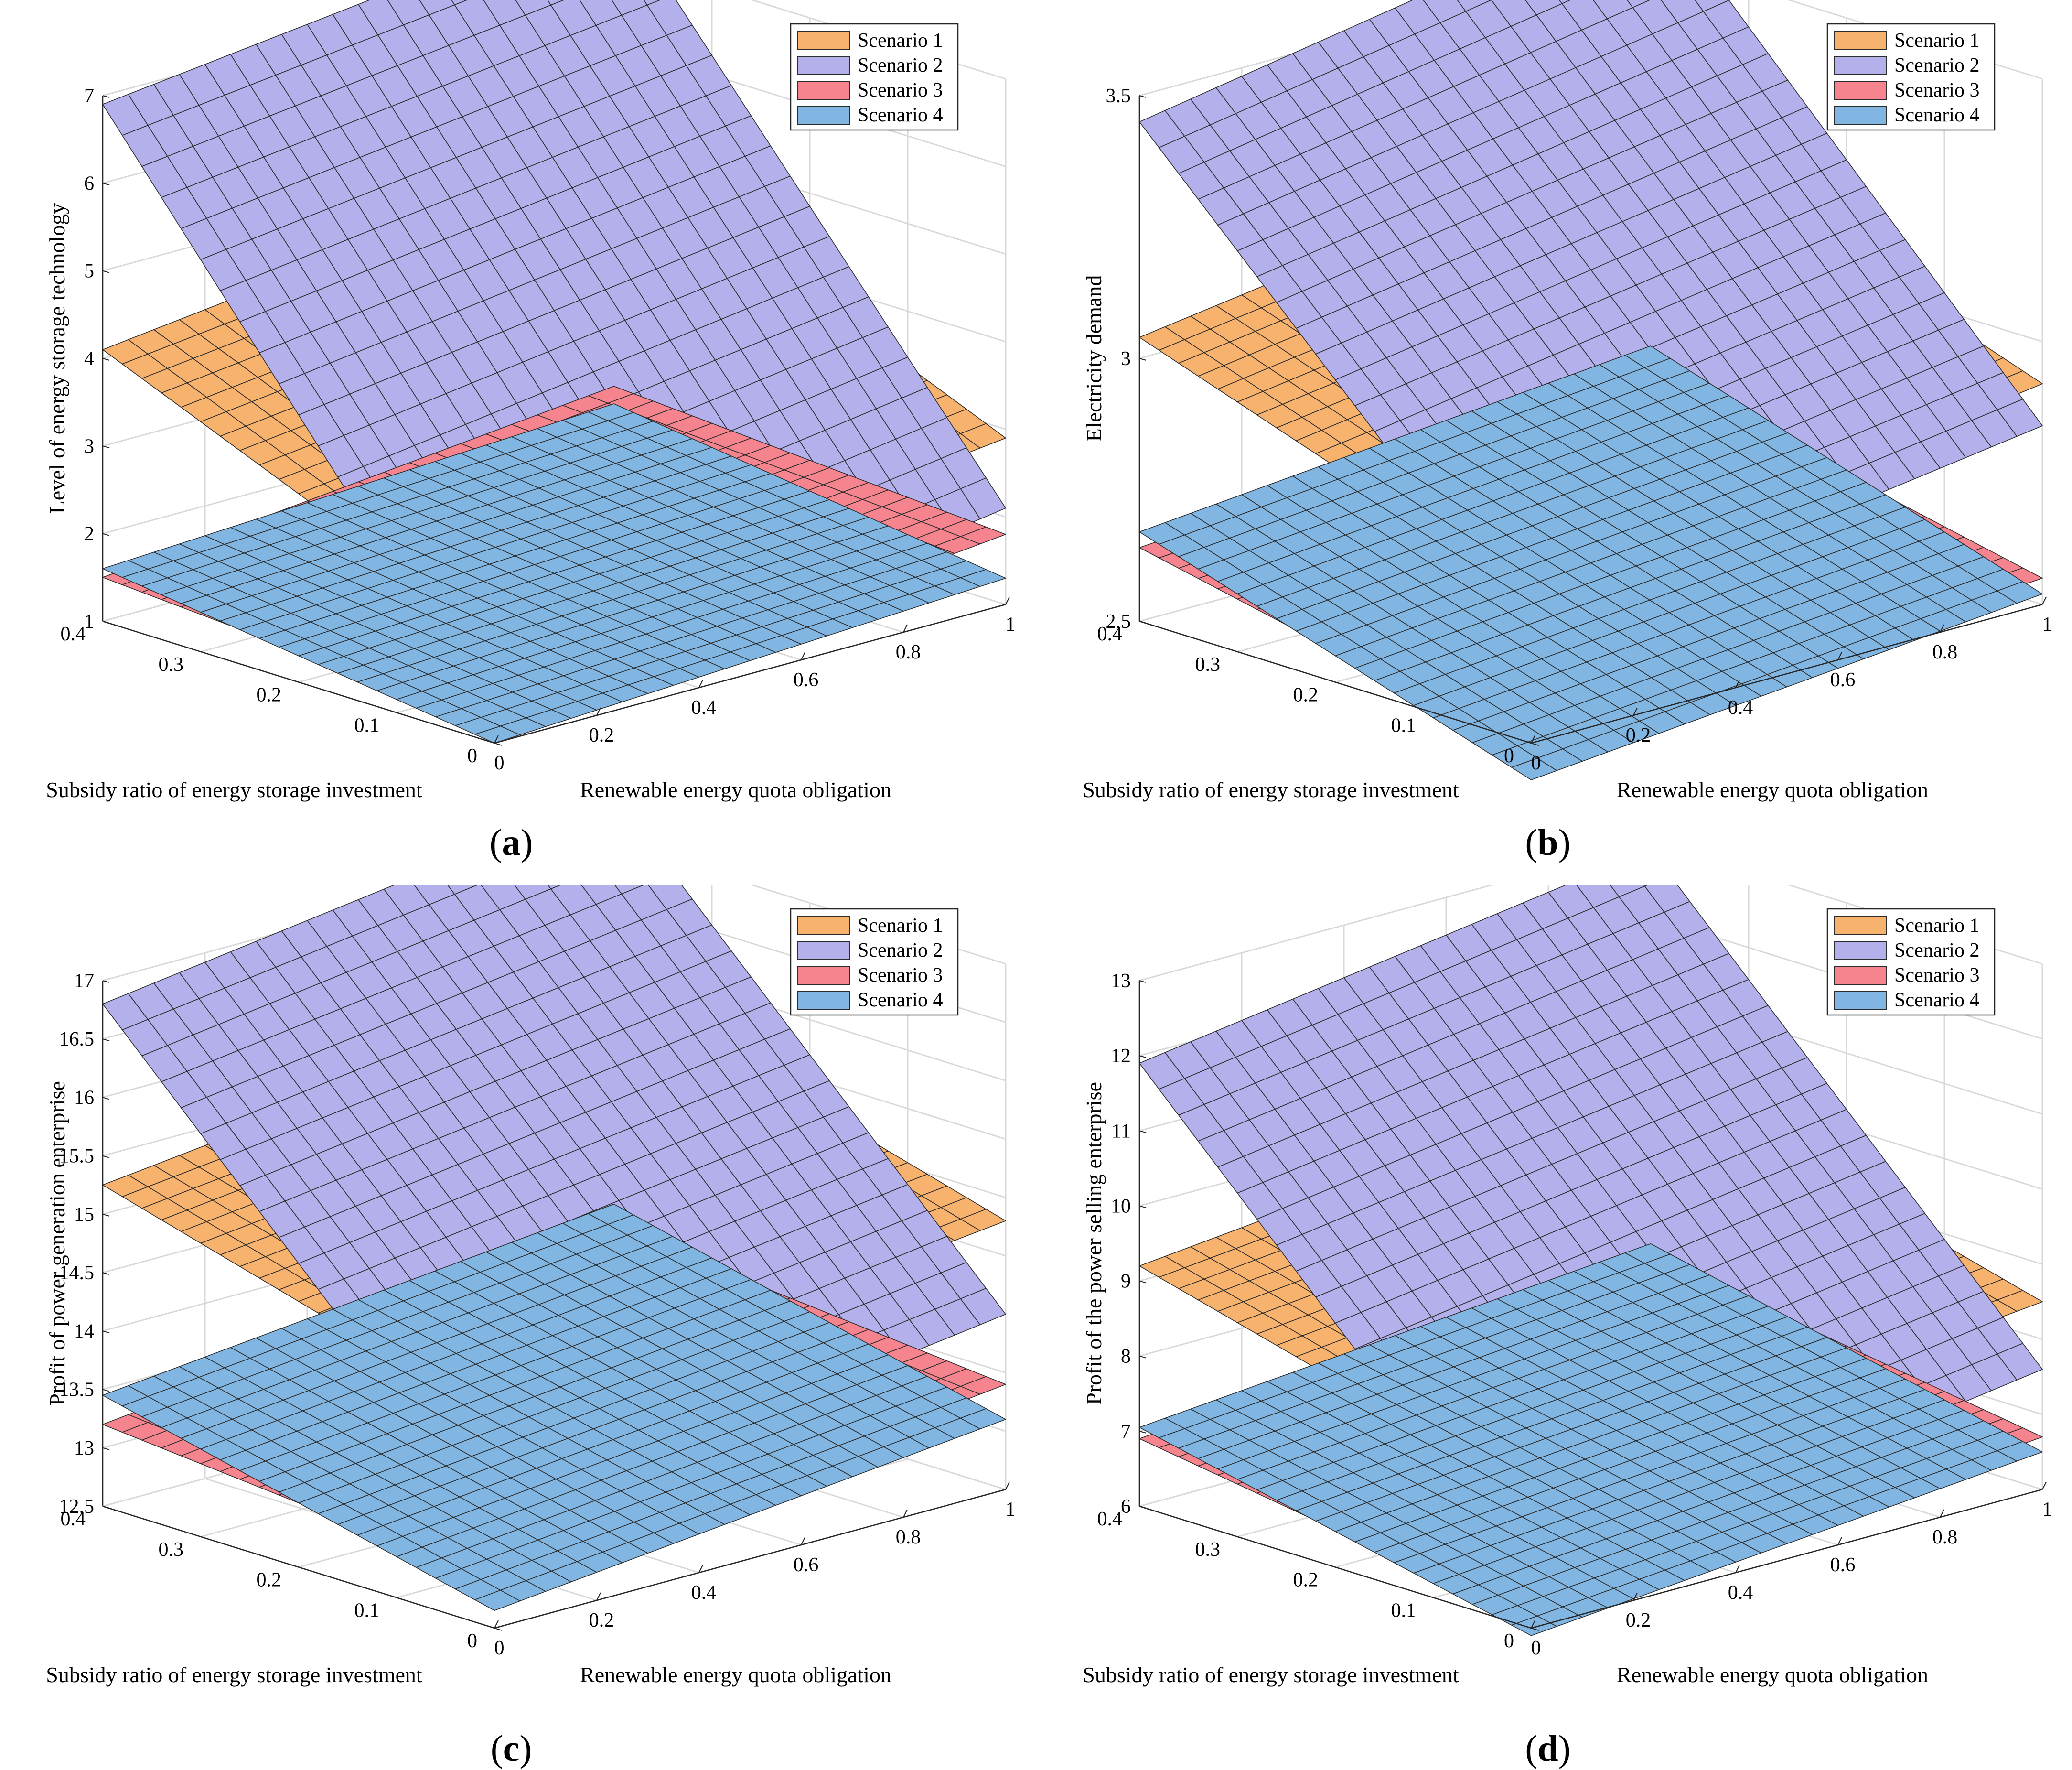 Image resolution: width=2072 pixels, height=1770 pixels. Describe the element at coordinates (77, 1390) in the screenshot. I see `z-tick-label: 13.5` at that location.